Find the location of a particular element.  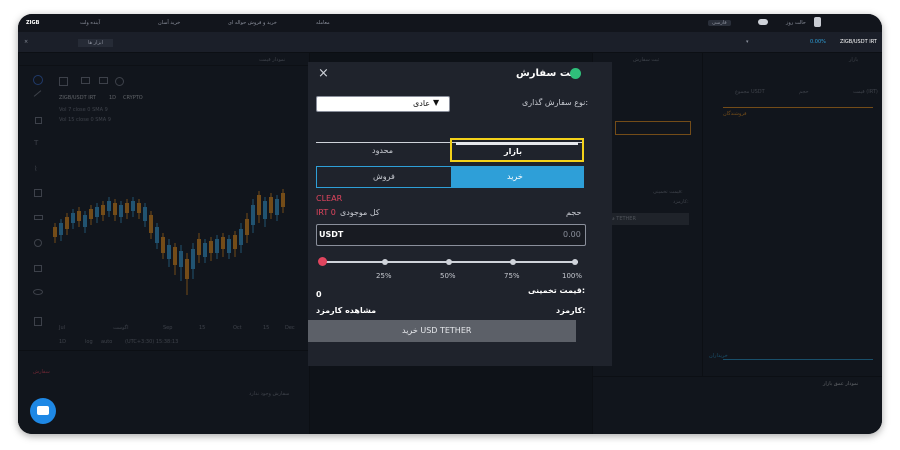

range-1d: 1D is located at coordinates (63, 342).